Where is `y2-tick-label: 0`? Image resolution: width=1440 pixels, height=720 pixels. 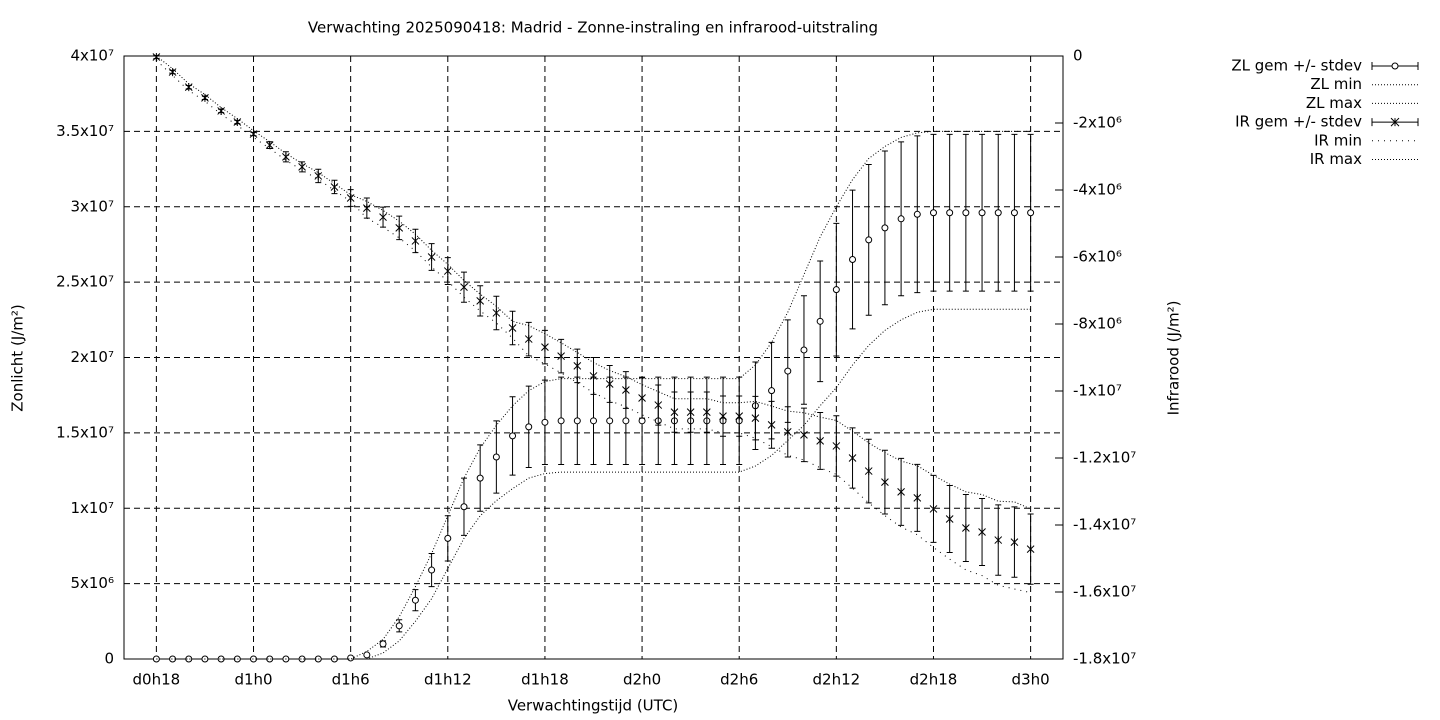
y2-tick-label: 0 is located at coordinates (1078, 56).